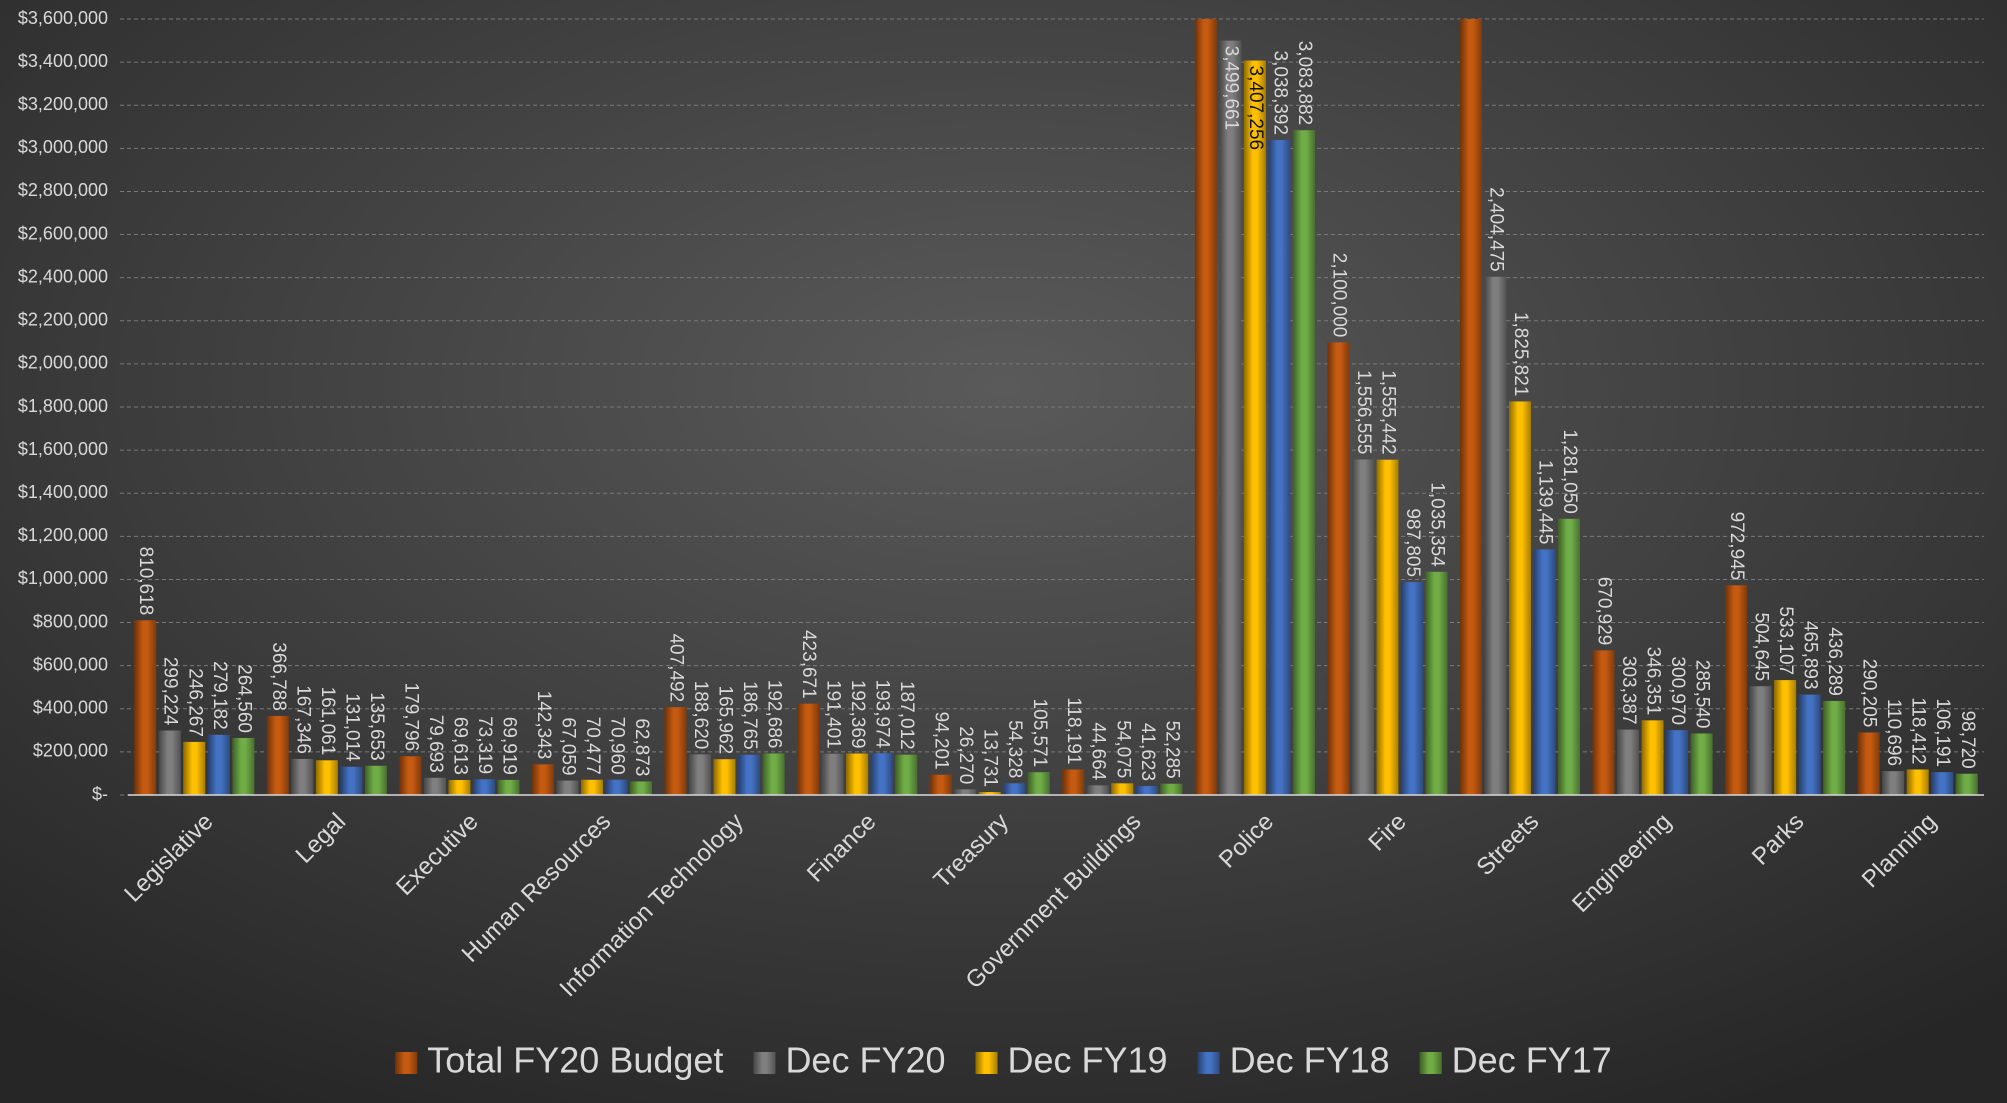  Describe the element at coordinates (1412, 542) in the screenshot. I see `data-label: 987,805` at that location.